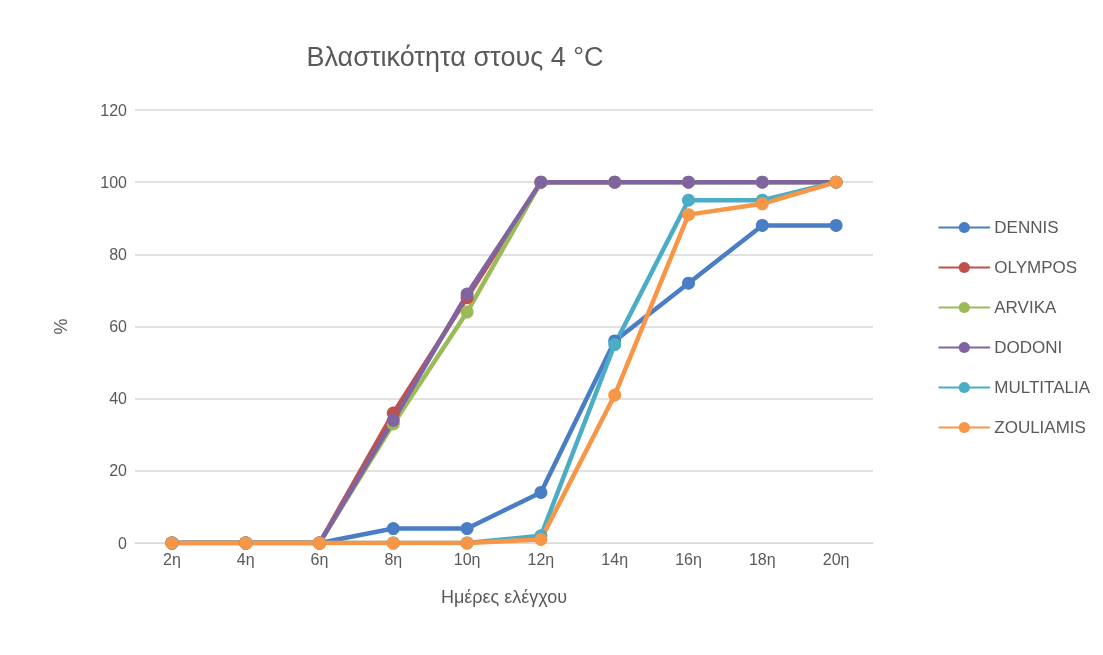 The image size is (1103, 655). What do you see at coordinates (467, 559) in the screenshot?
I see `x-tick-label: 10η` at bounding box center [467, 559].